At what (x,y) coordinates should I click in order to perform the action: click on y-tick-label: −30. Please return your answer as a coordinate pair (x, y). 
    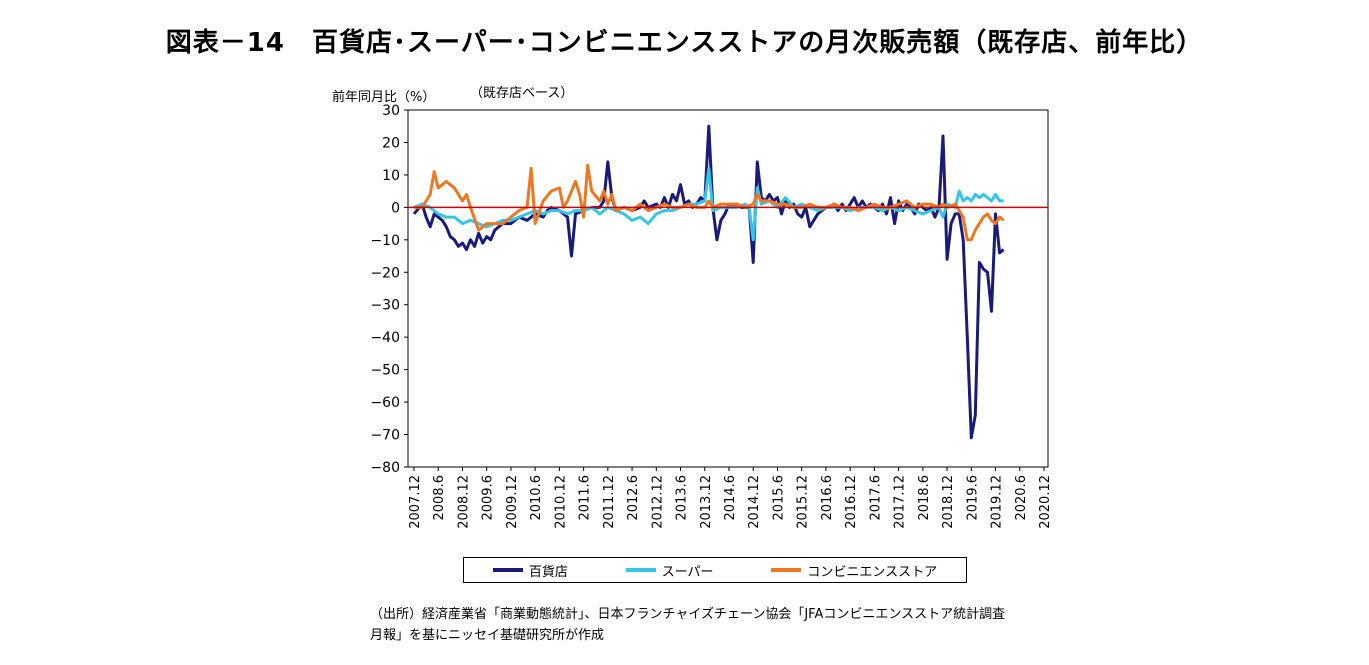
    Looking at the image, I should click on (385, 306).